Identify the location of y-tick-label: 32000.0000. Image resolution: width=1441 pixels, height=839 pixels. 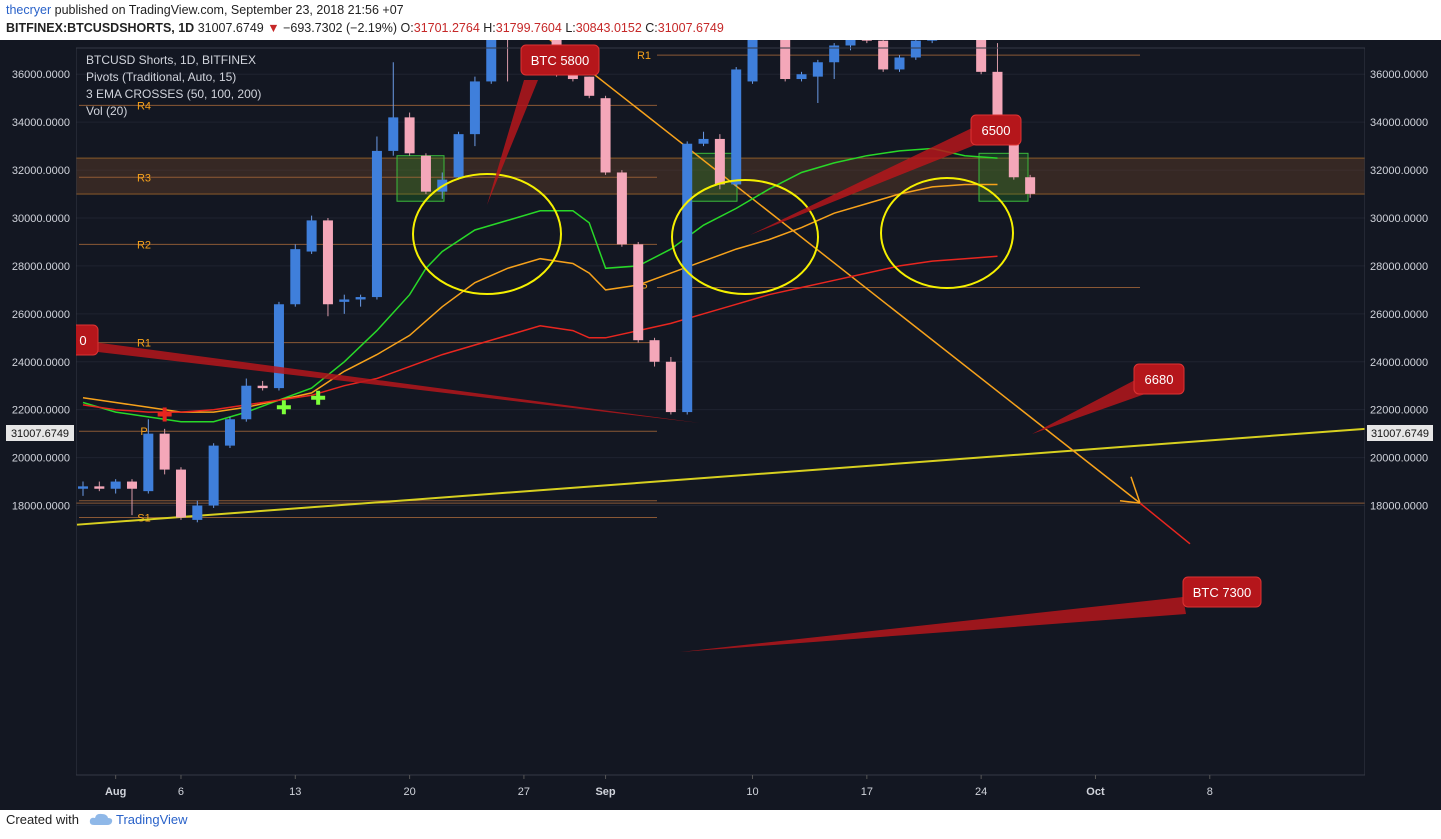
(1399, 171).